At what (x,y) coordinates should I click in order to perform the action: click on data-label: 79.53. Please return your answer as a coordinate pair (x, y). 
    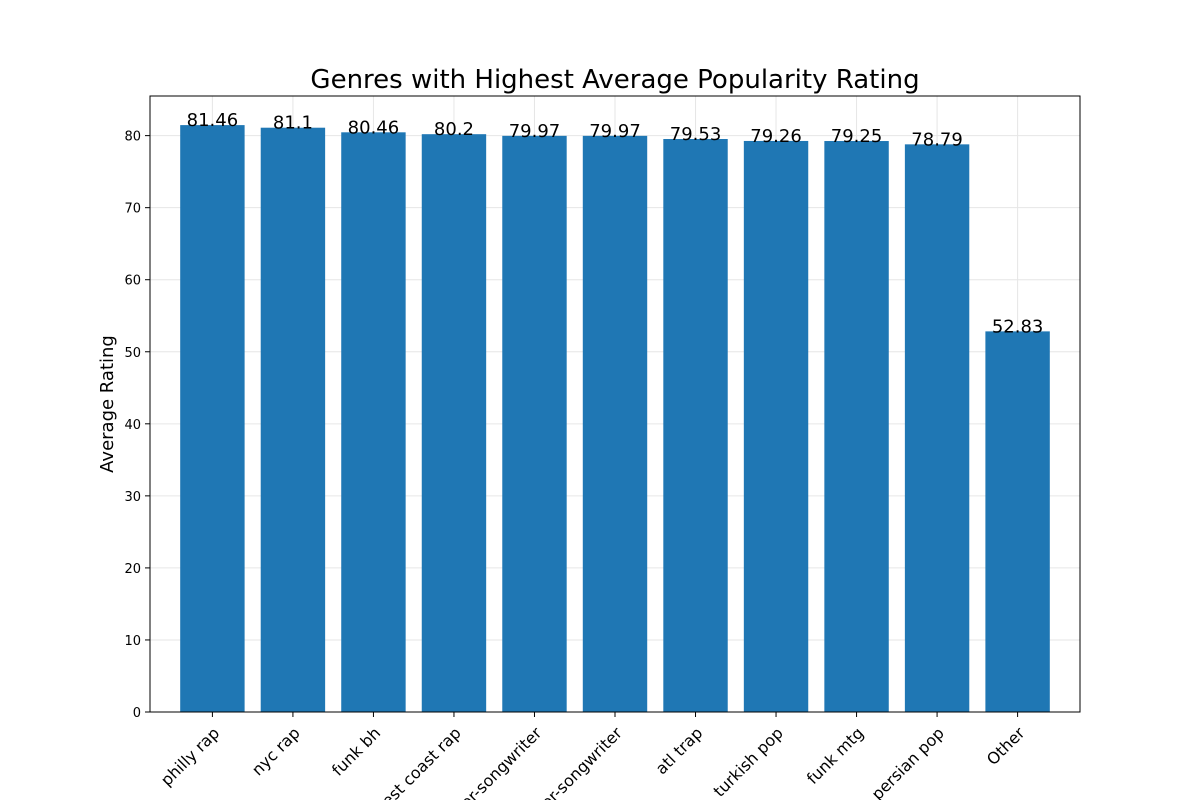
    Looking at the image, I should click on (696, 134).